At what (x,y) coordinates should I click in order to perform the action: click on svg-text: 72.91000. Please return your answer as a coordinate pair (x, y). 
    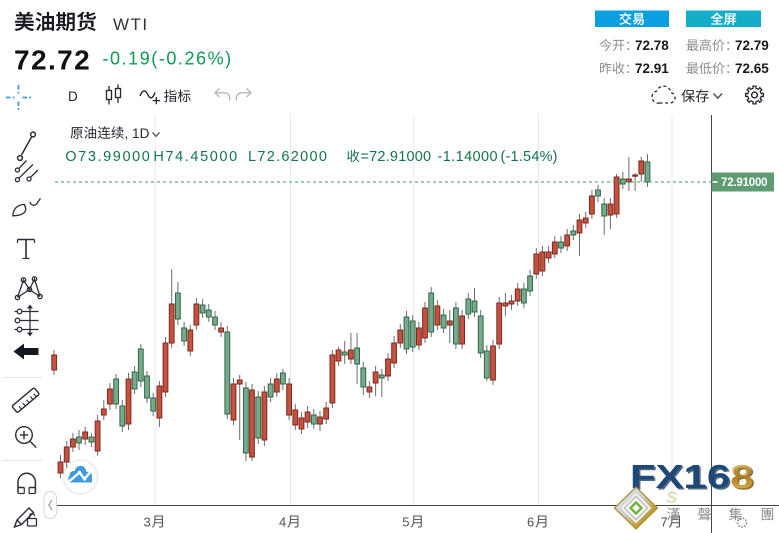
    Looking at the image, I should click on (744, 183).